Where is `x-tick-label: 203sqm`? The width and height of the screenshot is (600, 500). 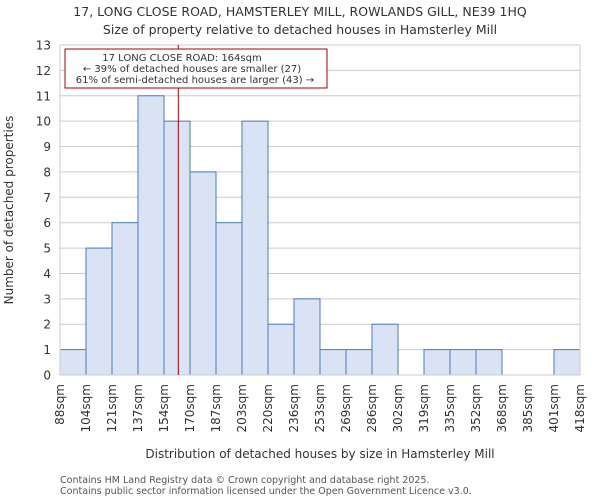
x-tick-label: 203sqm is located at coordinates (242, 408).